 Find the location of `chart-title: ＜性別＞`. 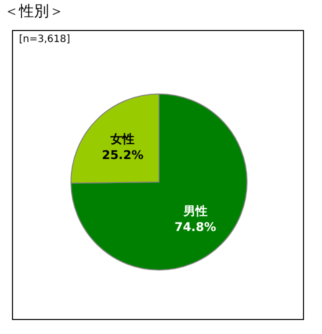

chart-title: ＜性別＞ is located at coordinates (34, 11).